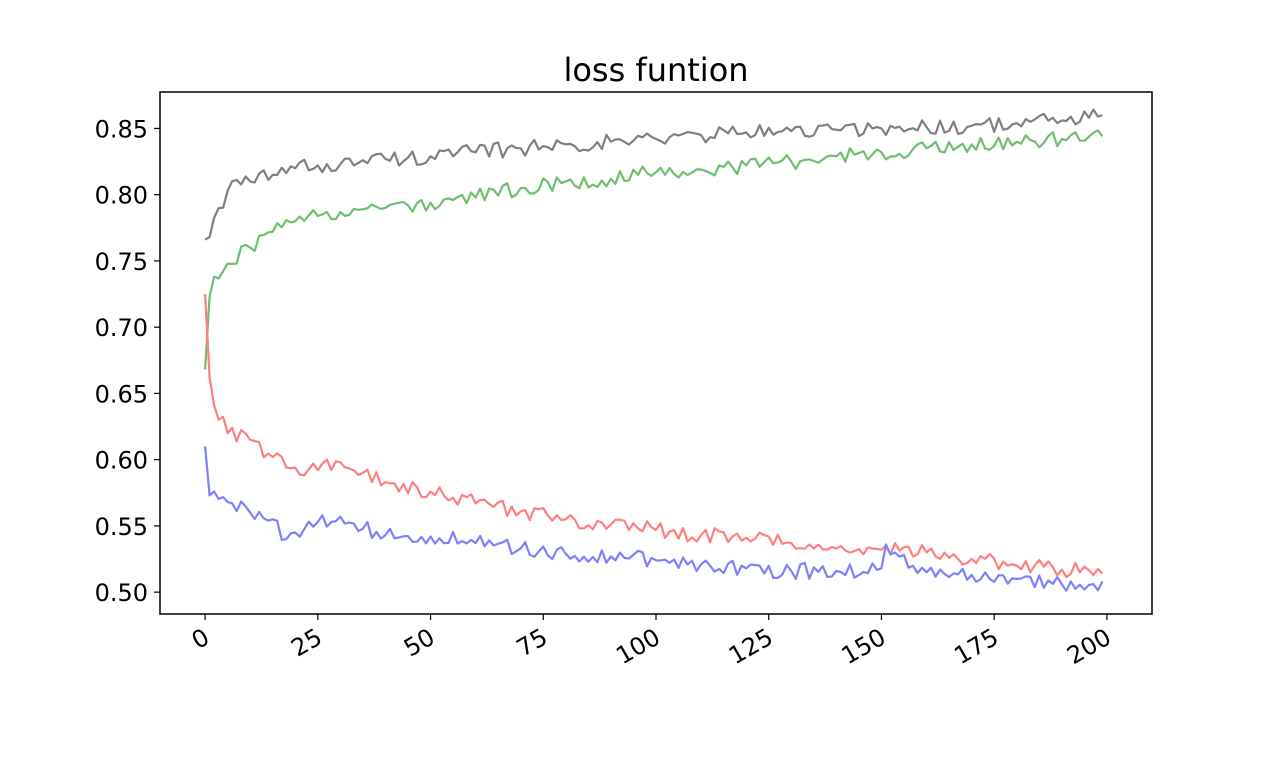 This screenshot has height=768, width=1280. Describe the element at coordinates (121, 461) in the screenshot. I see `y-tick-label: 0.60` at that location.